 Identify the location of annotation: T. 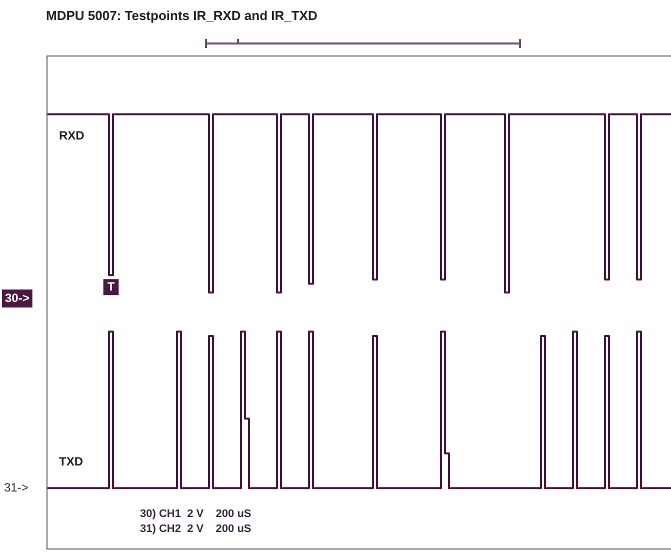
(111, 286).